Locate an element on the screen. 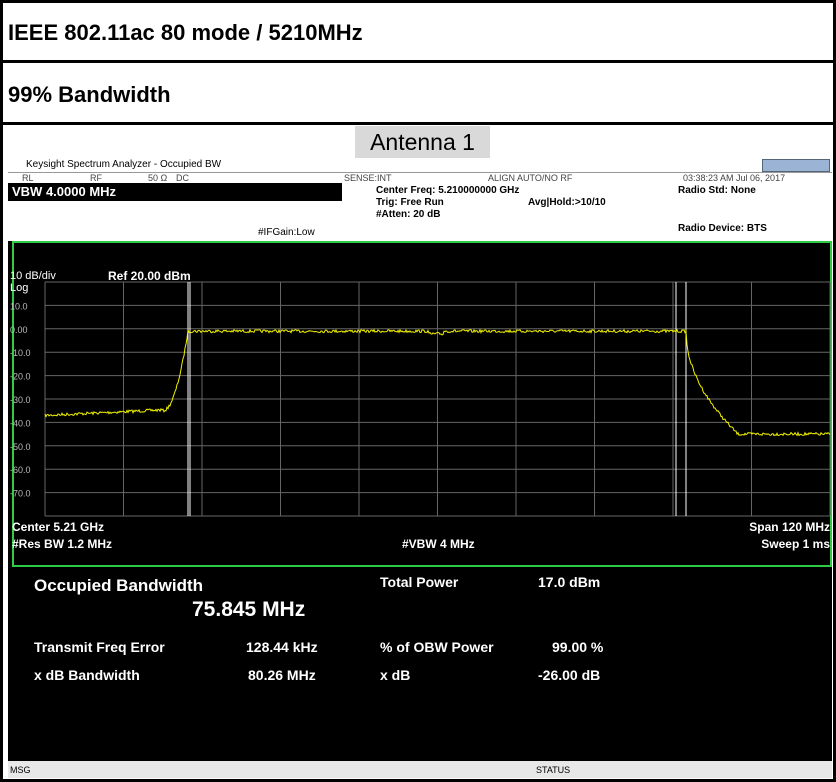  total-power-value: 17.0 dBm is located at coordinates (569, 582).